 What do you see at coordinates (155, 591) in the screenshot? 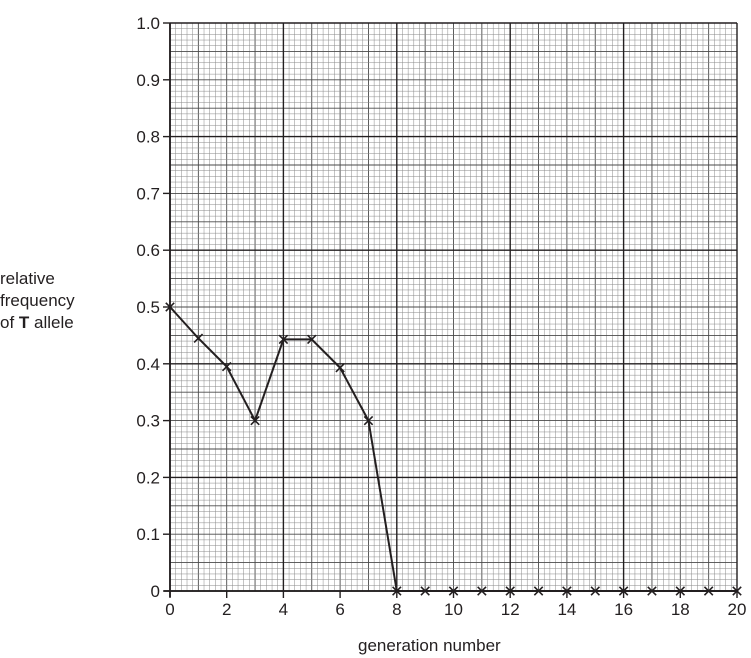
I see `y-tick-label: 0` at bounding box center [155, 591].